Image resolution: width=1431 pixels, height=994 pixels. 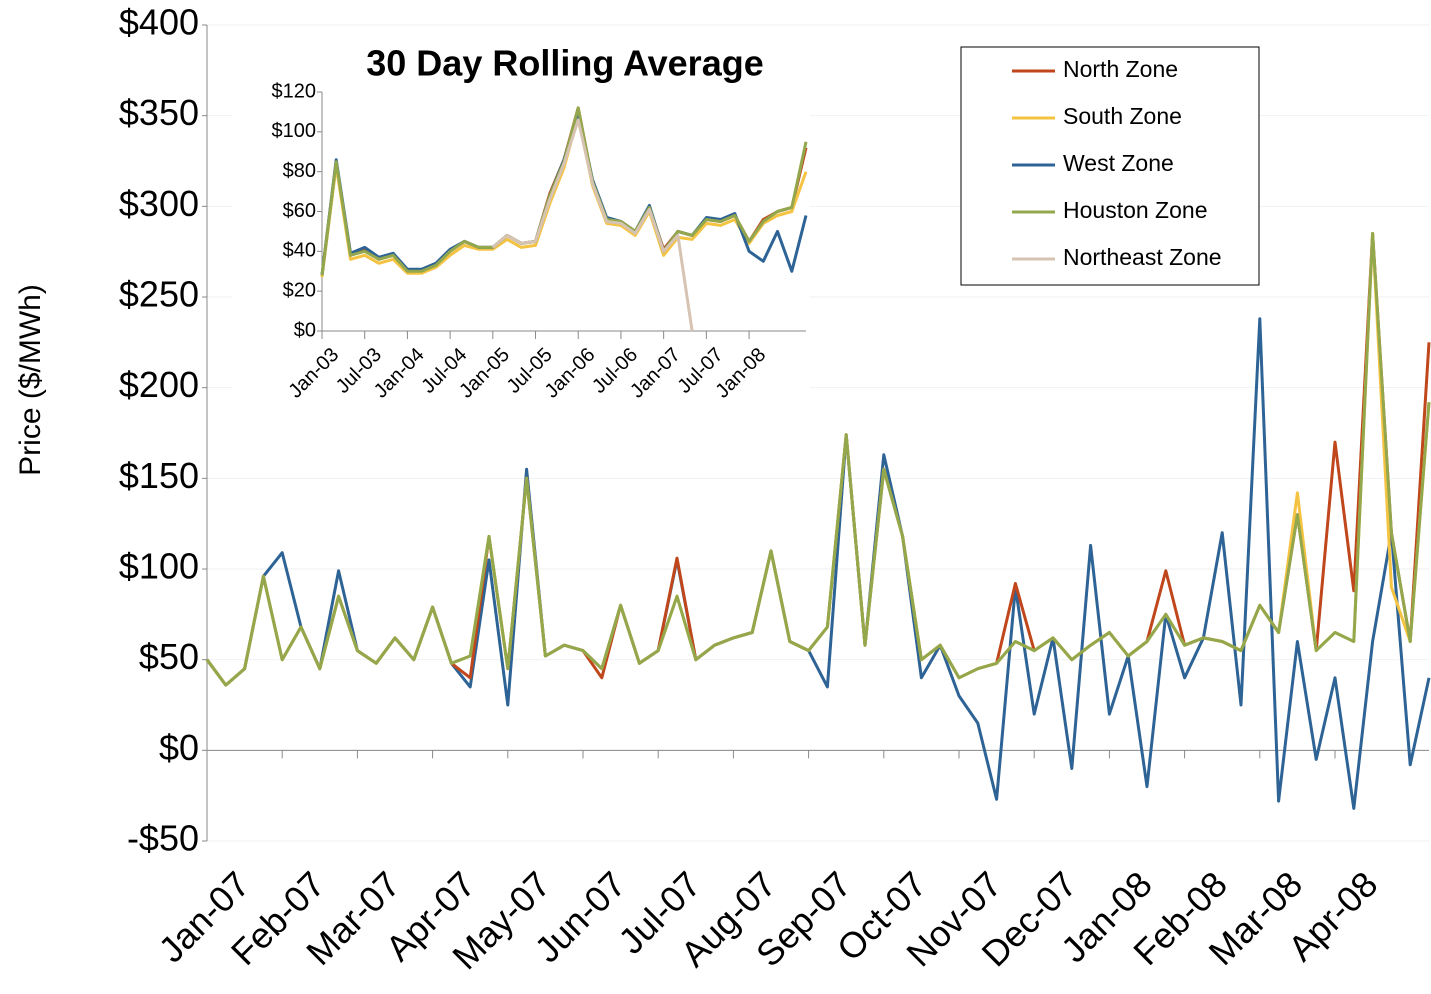 I want to click on y-tick-label: $120, so click(x=294, y=91).